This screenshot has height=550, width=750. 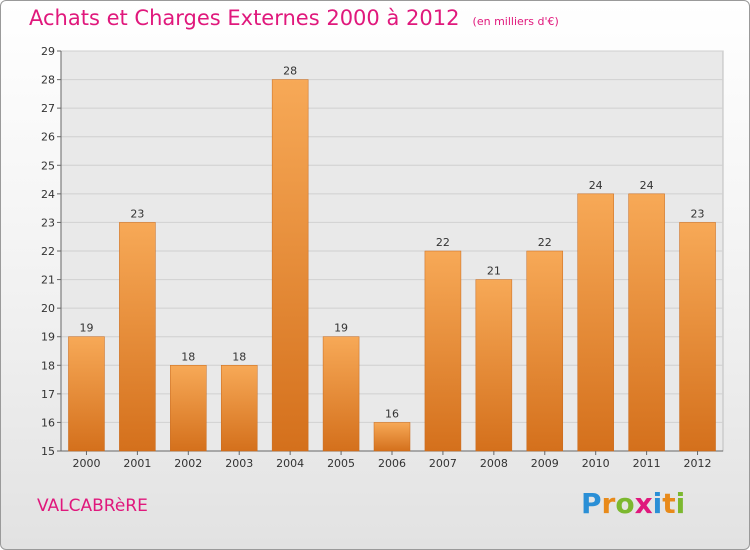 I want to click on y-tick-label: 20, so click(x=48, y=308).